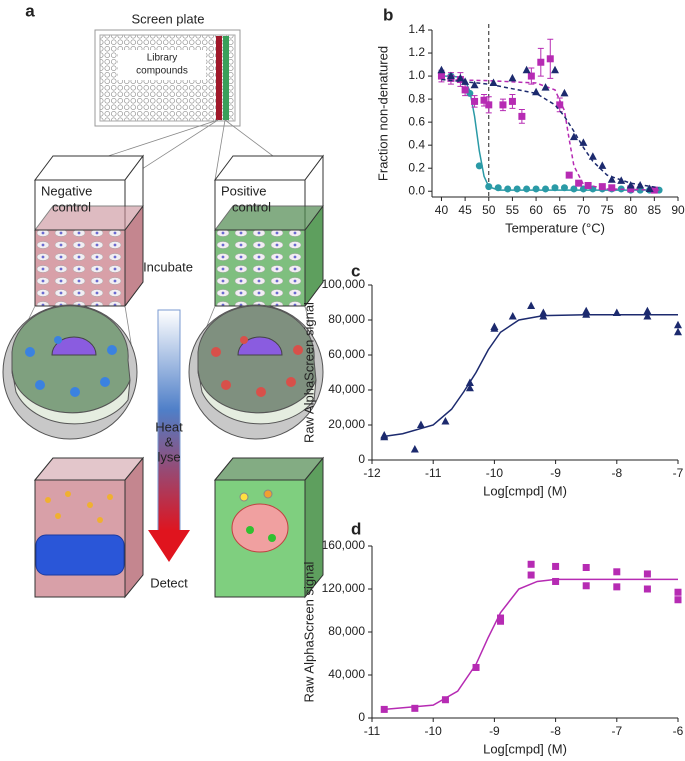 Image resolution: width=685 pixels, height=761 pixels. What do you see at coordinates (356, 528) in the screenshot?
I see `panel-label: d` at bounding box center [356, 528].